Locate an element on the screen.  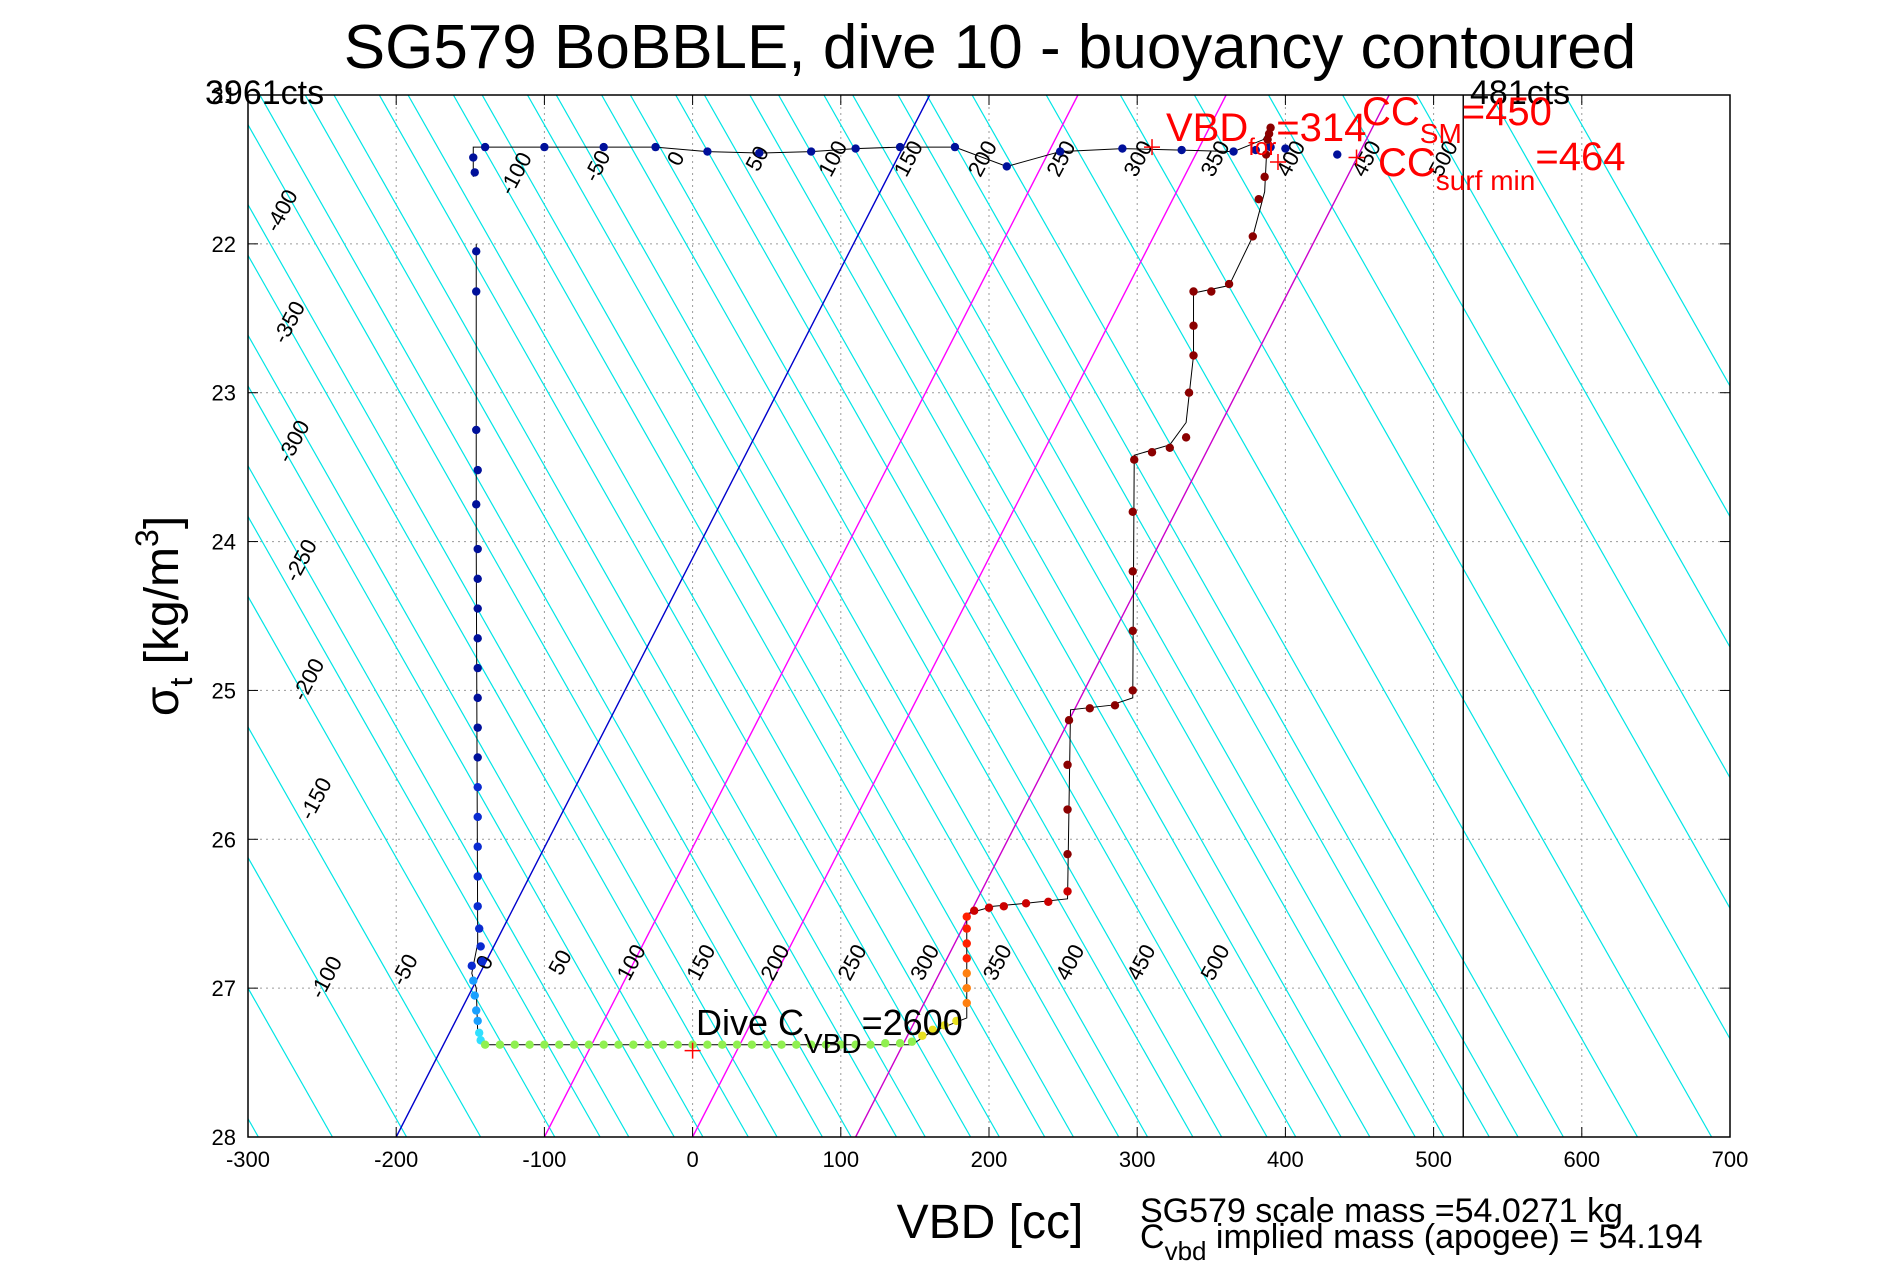
contour-label-bottom: -100 is located at coordinates (325, 977).